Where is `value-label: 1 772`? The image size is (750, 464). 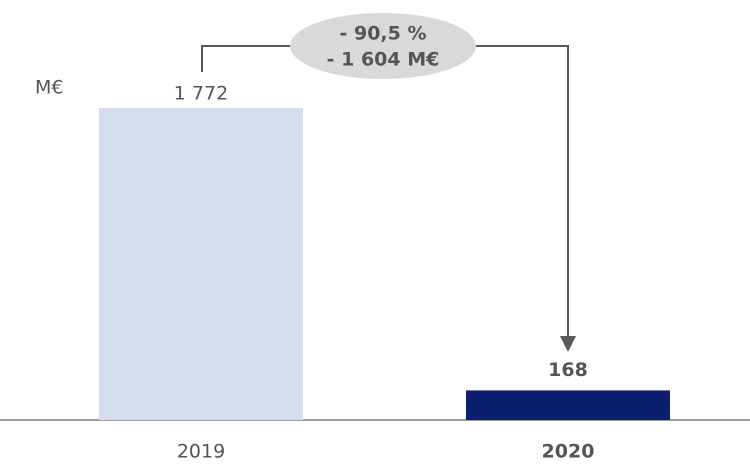
value-label: 1 772 is located at coordinates (201, 94).